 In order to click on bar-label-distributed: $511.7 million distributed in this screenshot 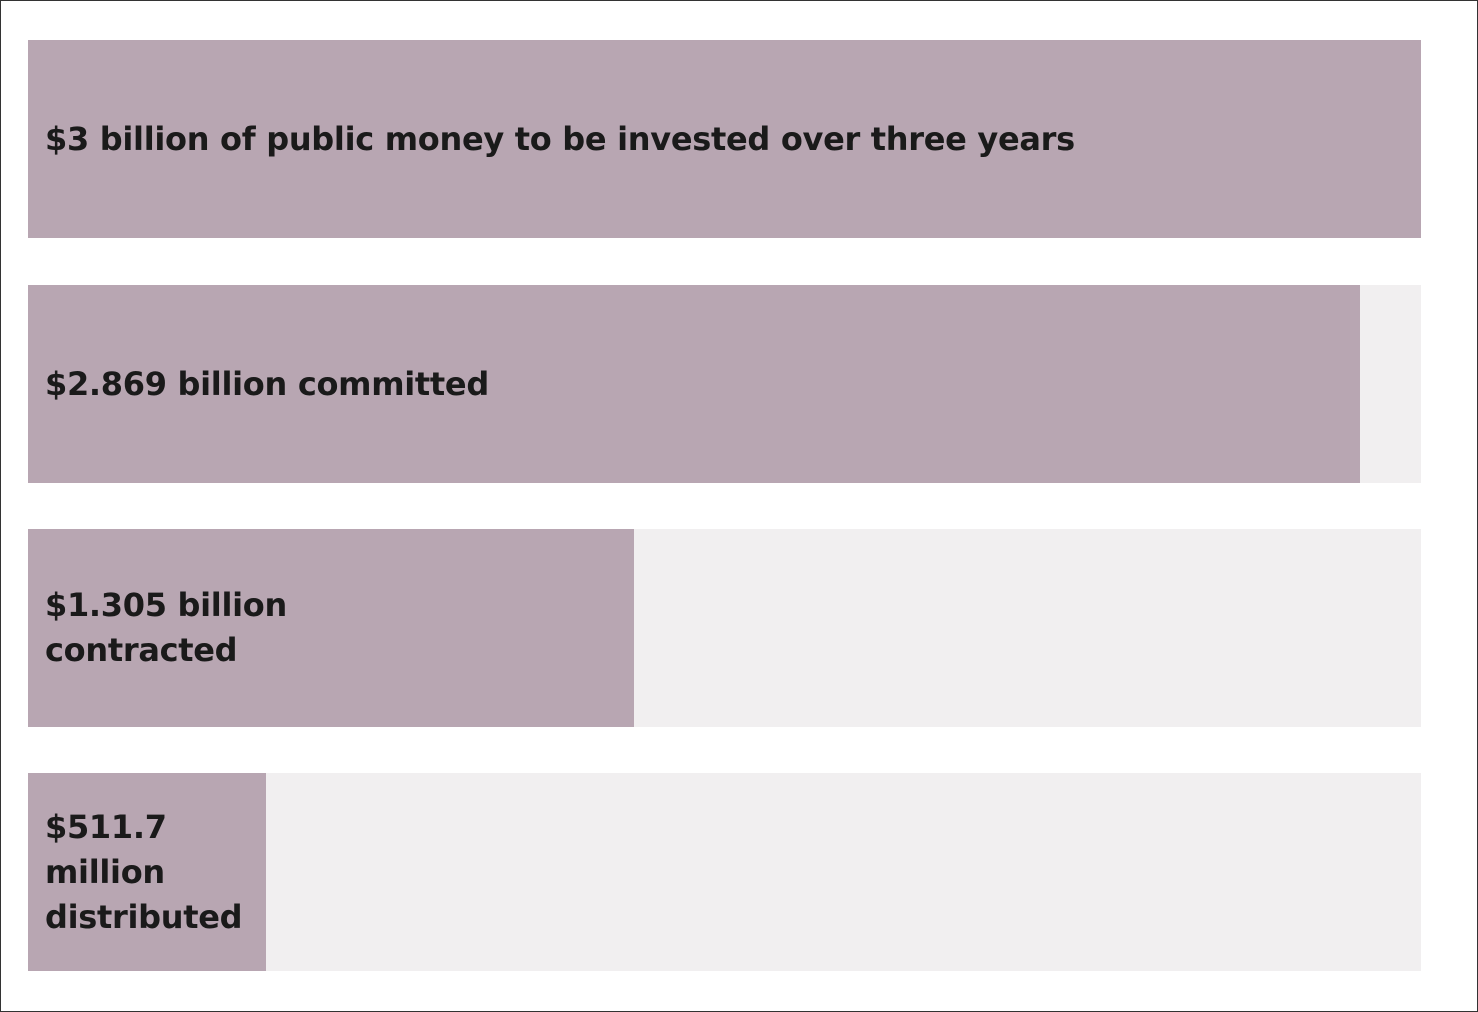, I will do `click(144, 871)`.